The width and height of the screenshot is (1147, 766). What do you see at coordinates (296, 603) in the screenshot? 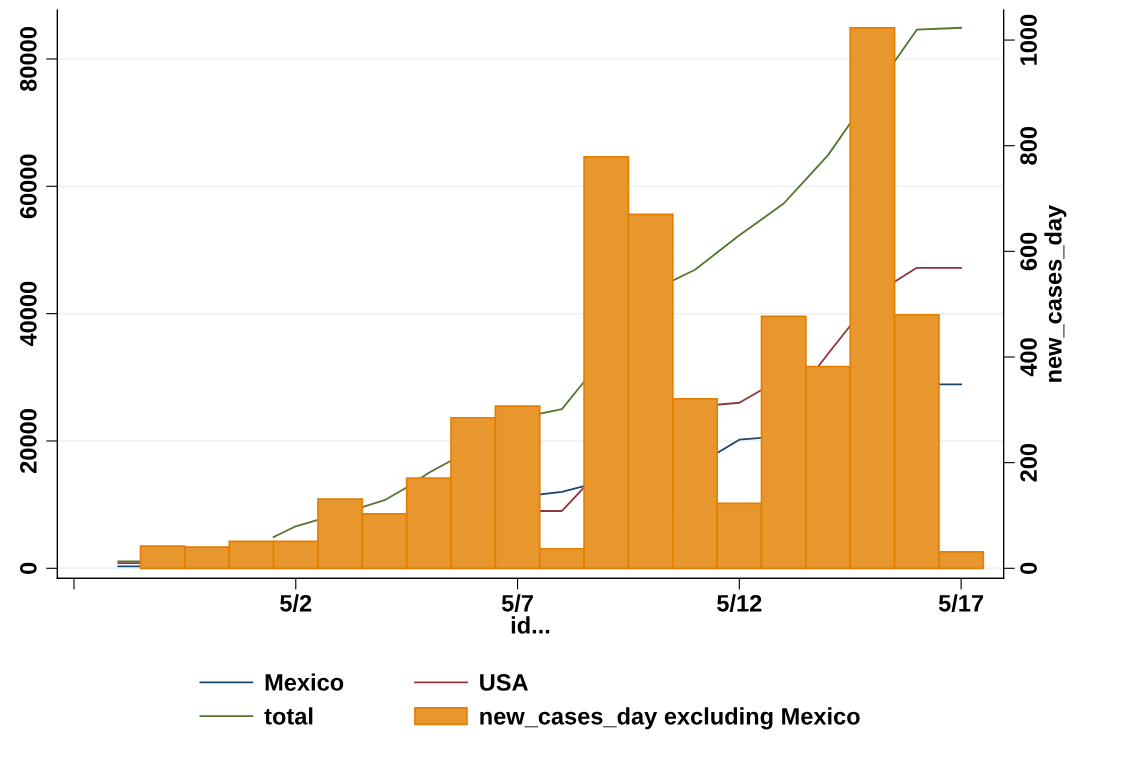
I see `x-tick-label: 5/2` at bounding box center [296, 603].